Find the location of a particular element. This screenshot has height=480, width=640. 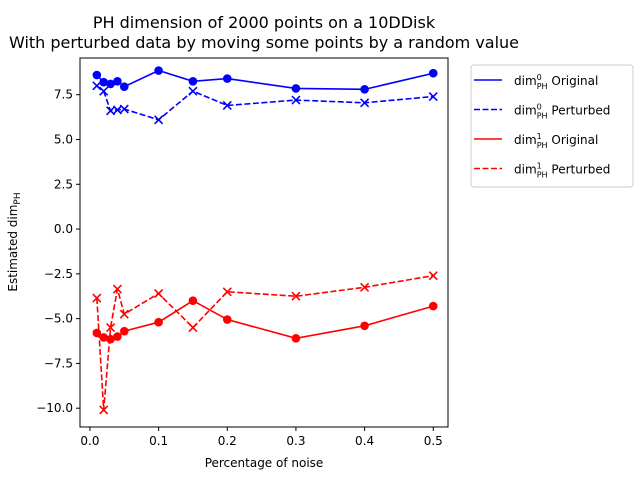

legend-label-0: dim0 PH Original is located at coordinates (556, 82).